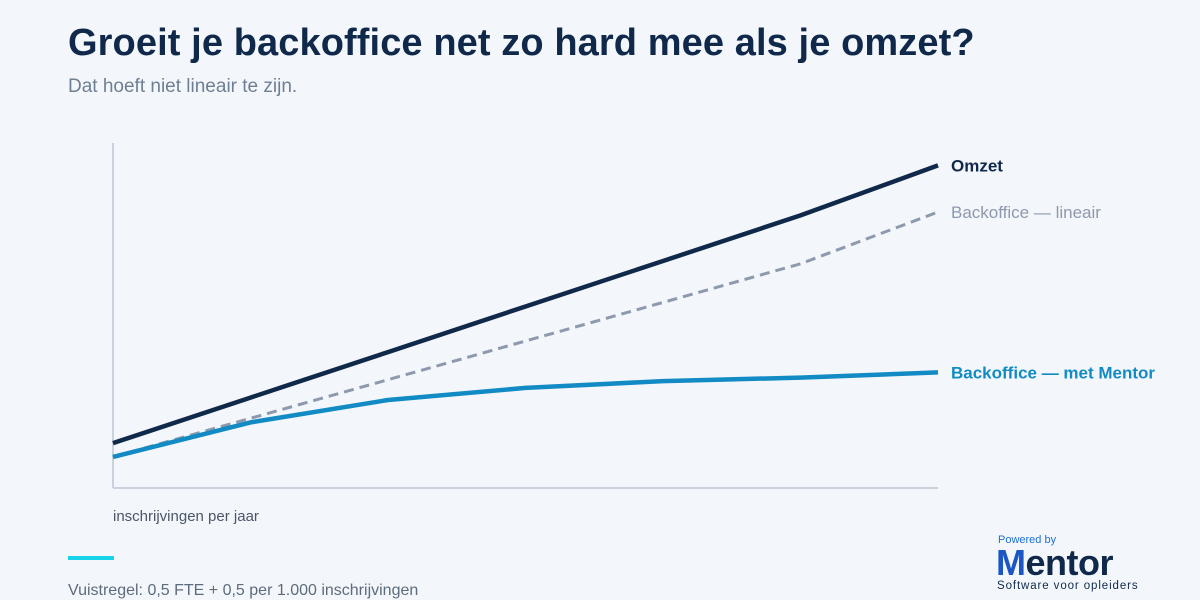 This screenshot has width=1200, height=600. What do you see at coordinates (977, 165) in the screenshot?
I see `series-label-omzet: Omzet` at bounding box center [977, 165].